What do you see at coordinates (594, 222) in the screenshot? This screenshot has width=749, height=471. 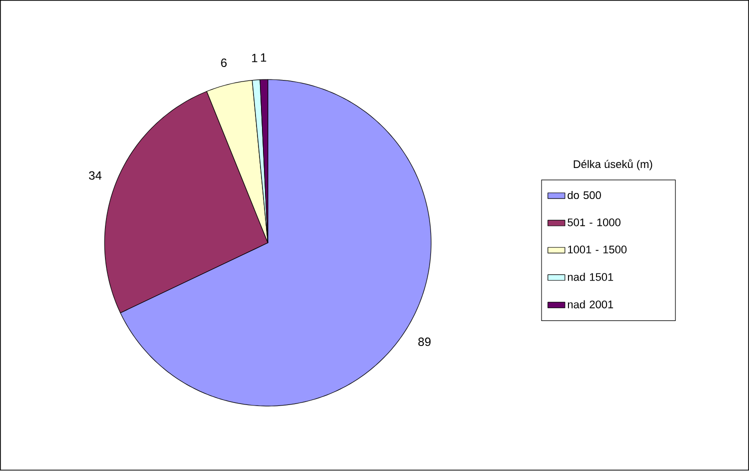 I see `legend-label: 501 - 1000` at bounding box center [594, 222].